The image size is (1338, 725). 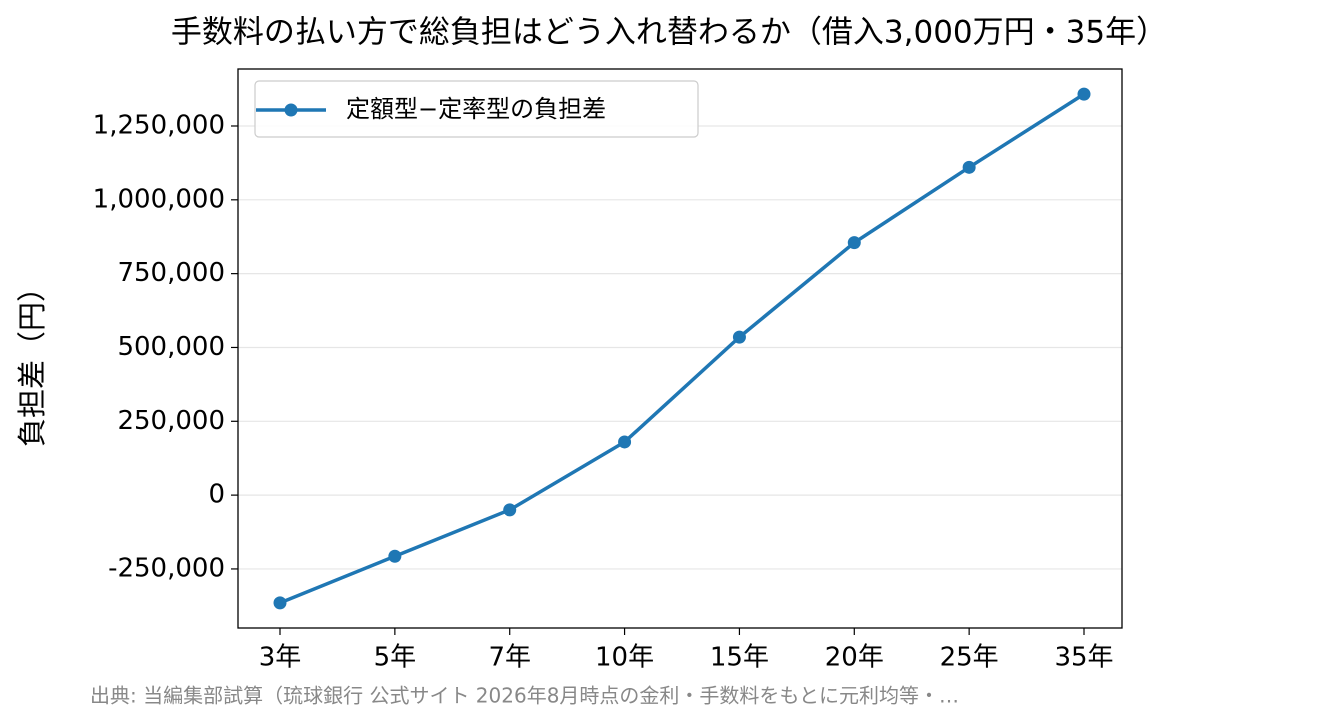 I want to click on legend-box, so click(x=476, y=109).